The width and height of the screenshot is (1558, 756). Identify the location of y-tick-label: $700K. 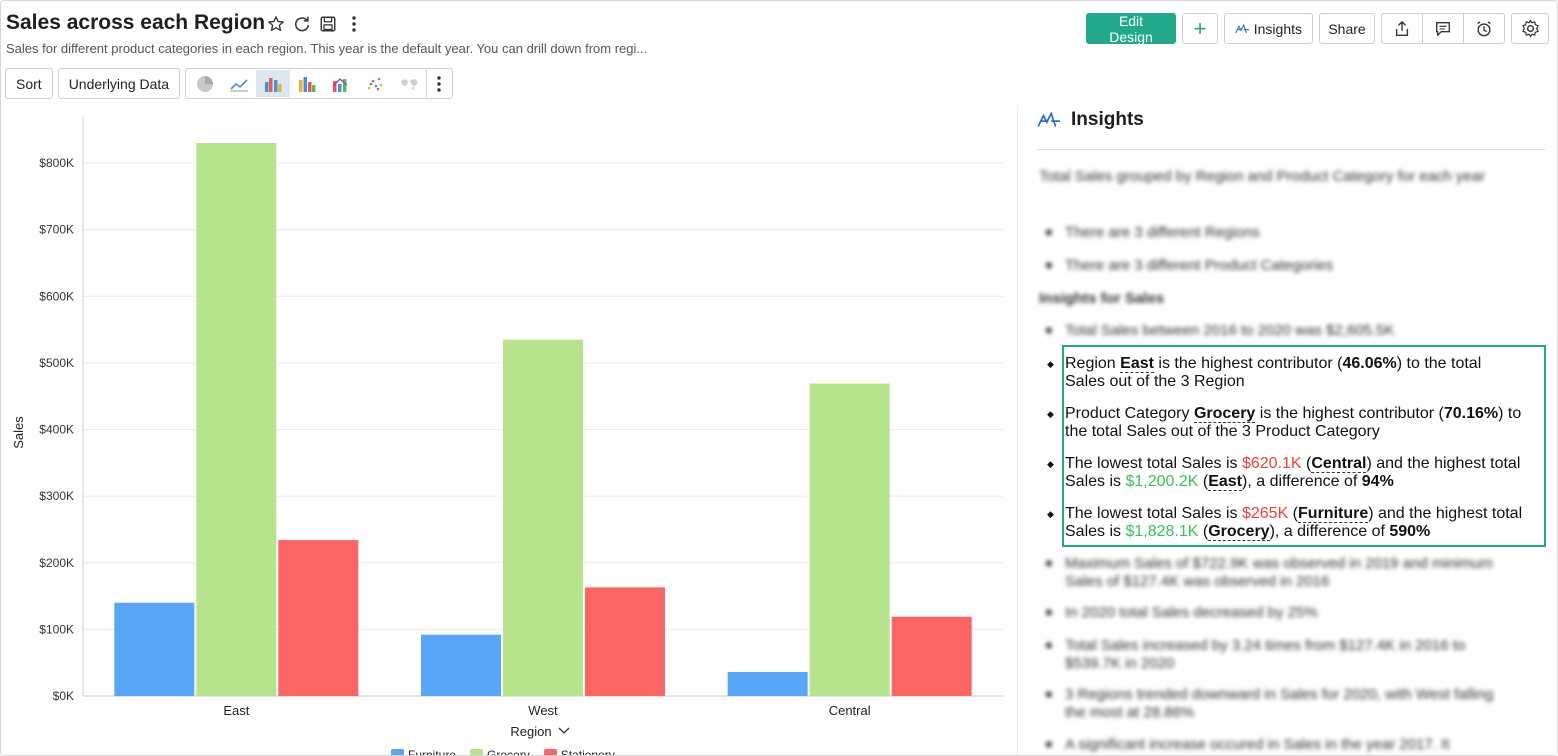
(56, 230).